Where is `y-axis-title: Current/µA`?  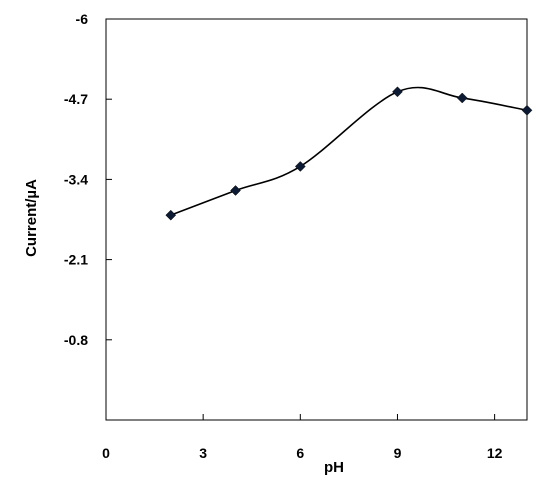 y-axis-title: Current/µA is located at coordinates (31, 218).